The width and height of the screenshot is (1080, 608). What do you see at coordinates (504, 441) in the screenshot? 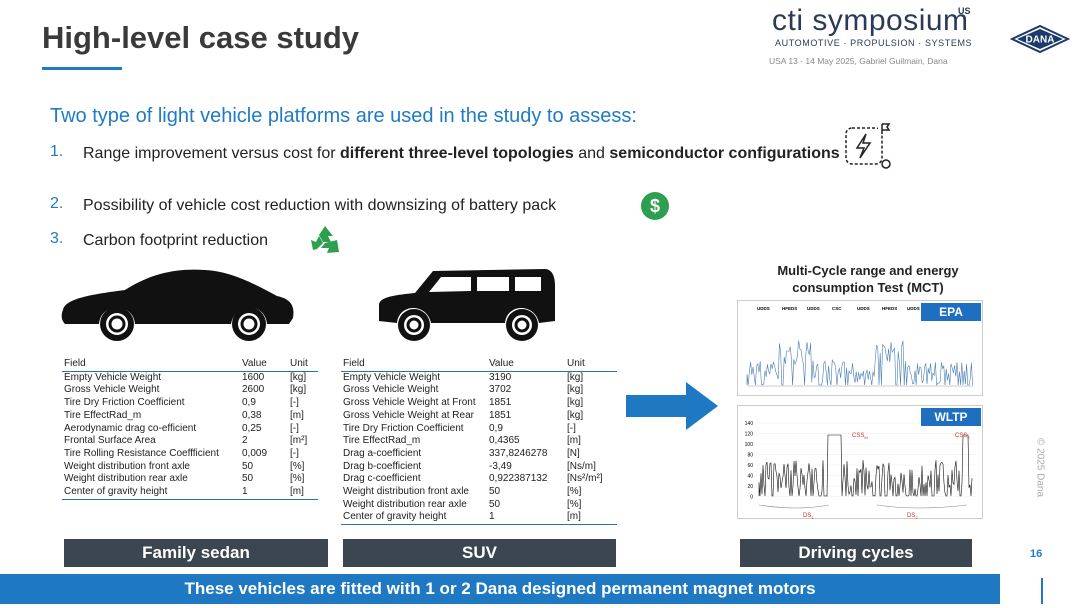
I see `table-cell: 0,4365` at bounding box center [504, 441].